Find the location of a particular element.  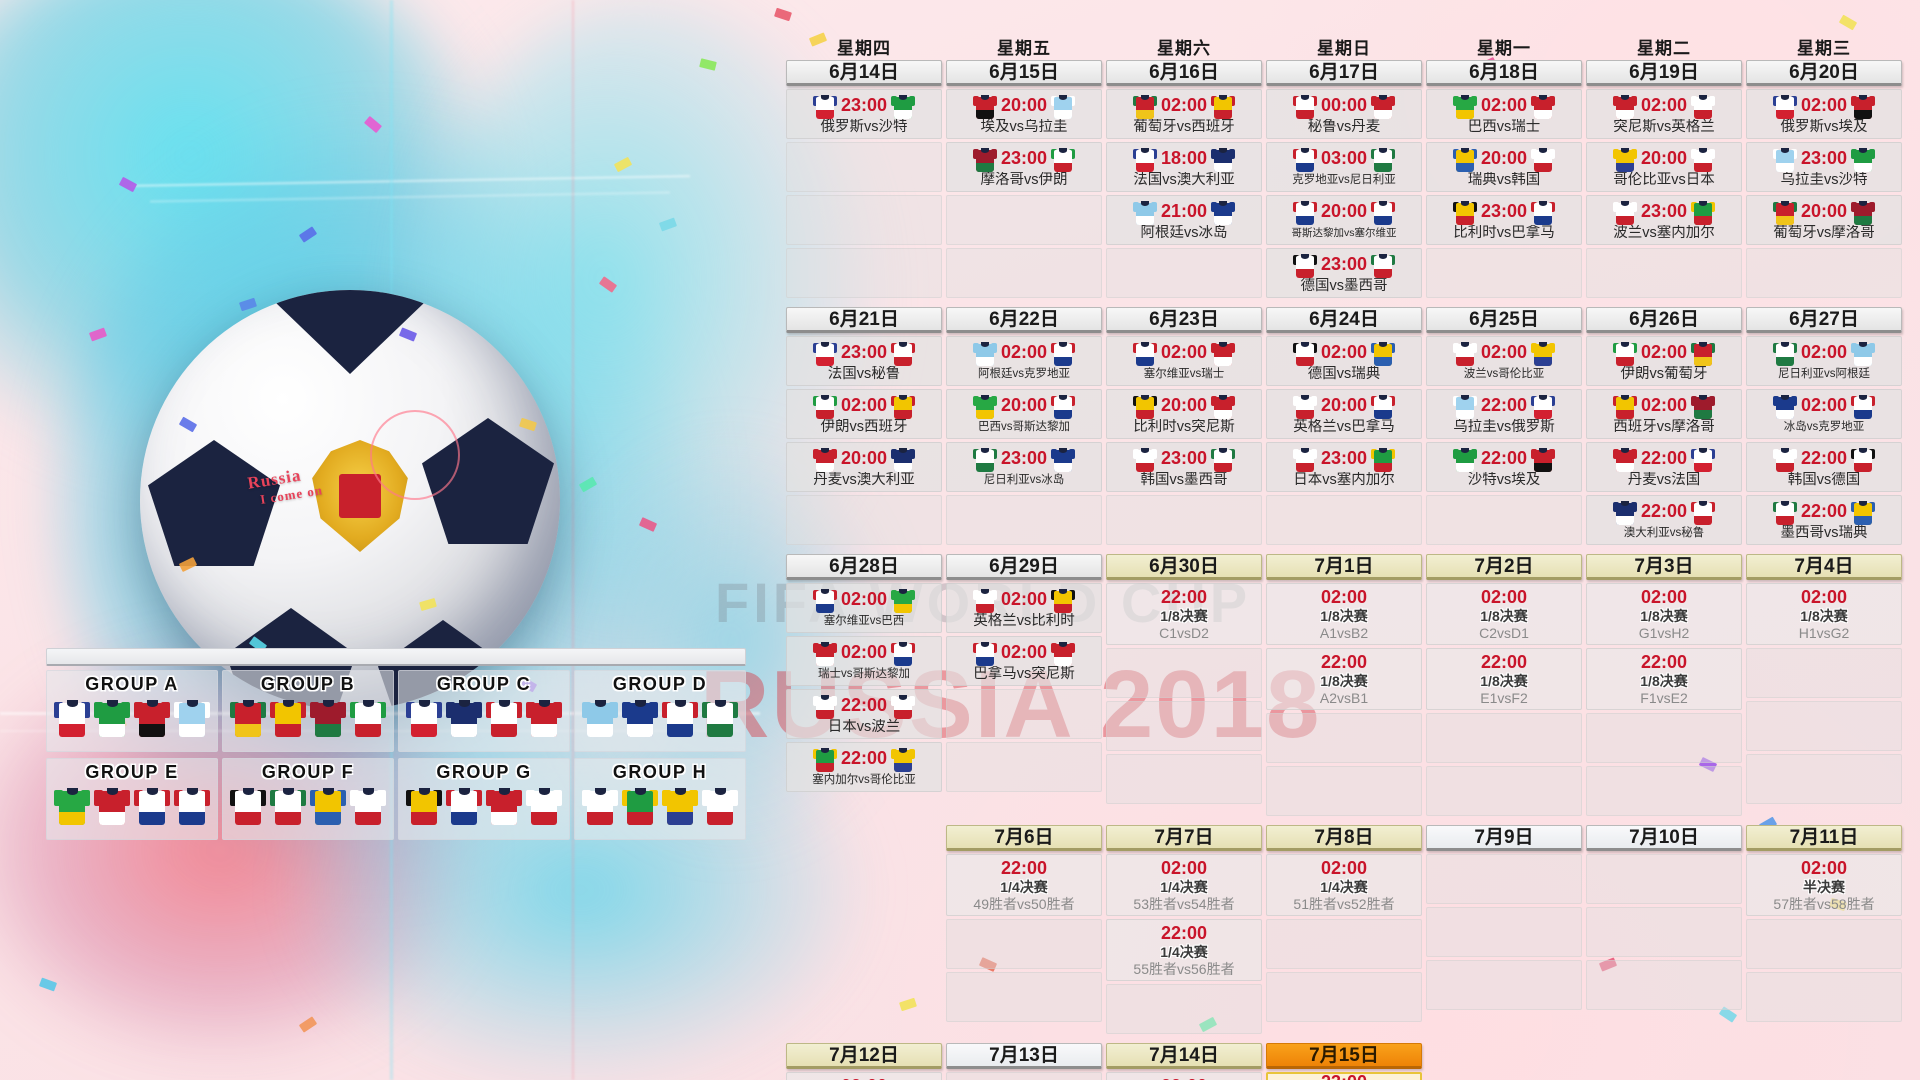

match-cell: 22:00 日本vs波兰 is located at coordinates (864, 714).